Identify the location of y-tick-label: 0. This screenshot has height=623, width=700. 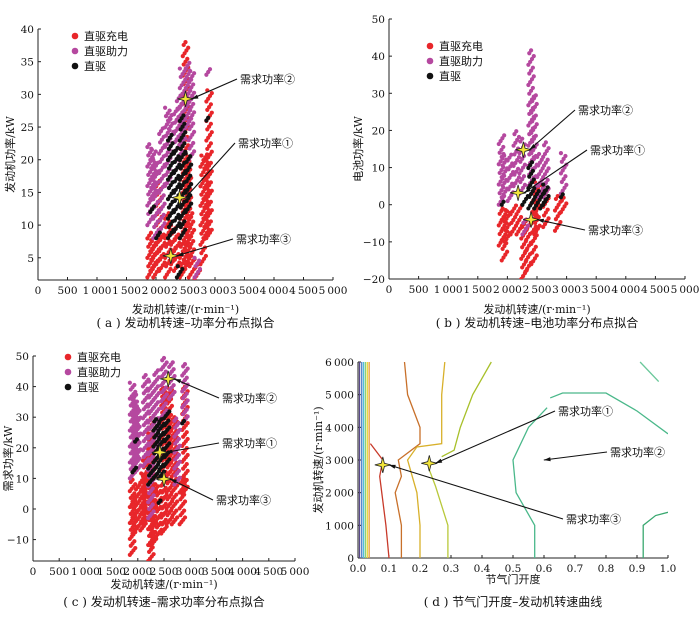
(350, 559).